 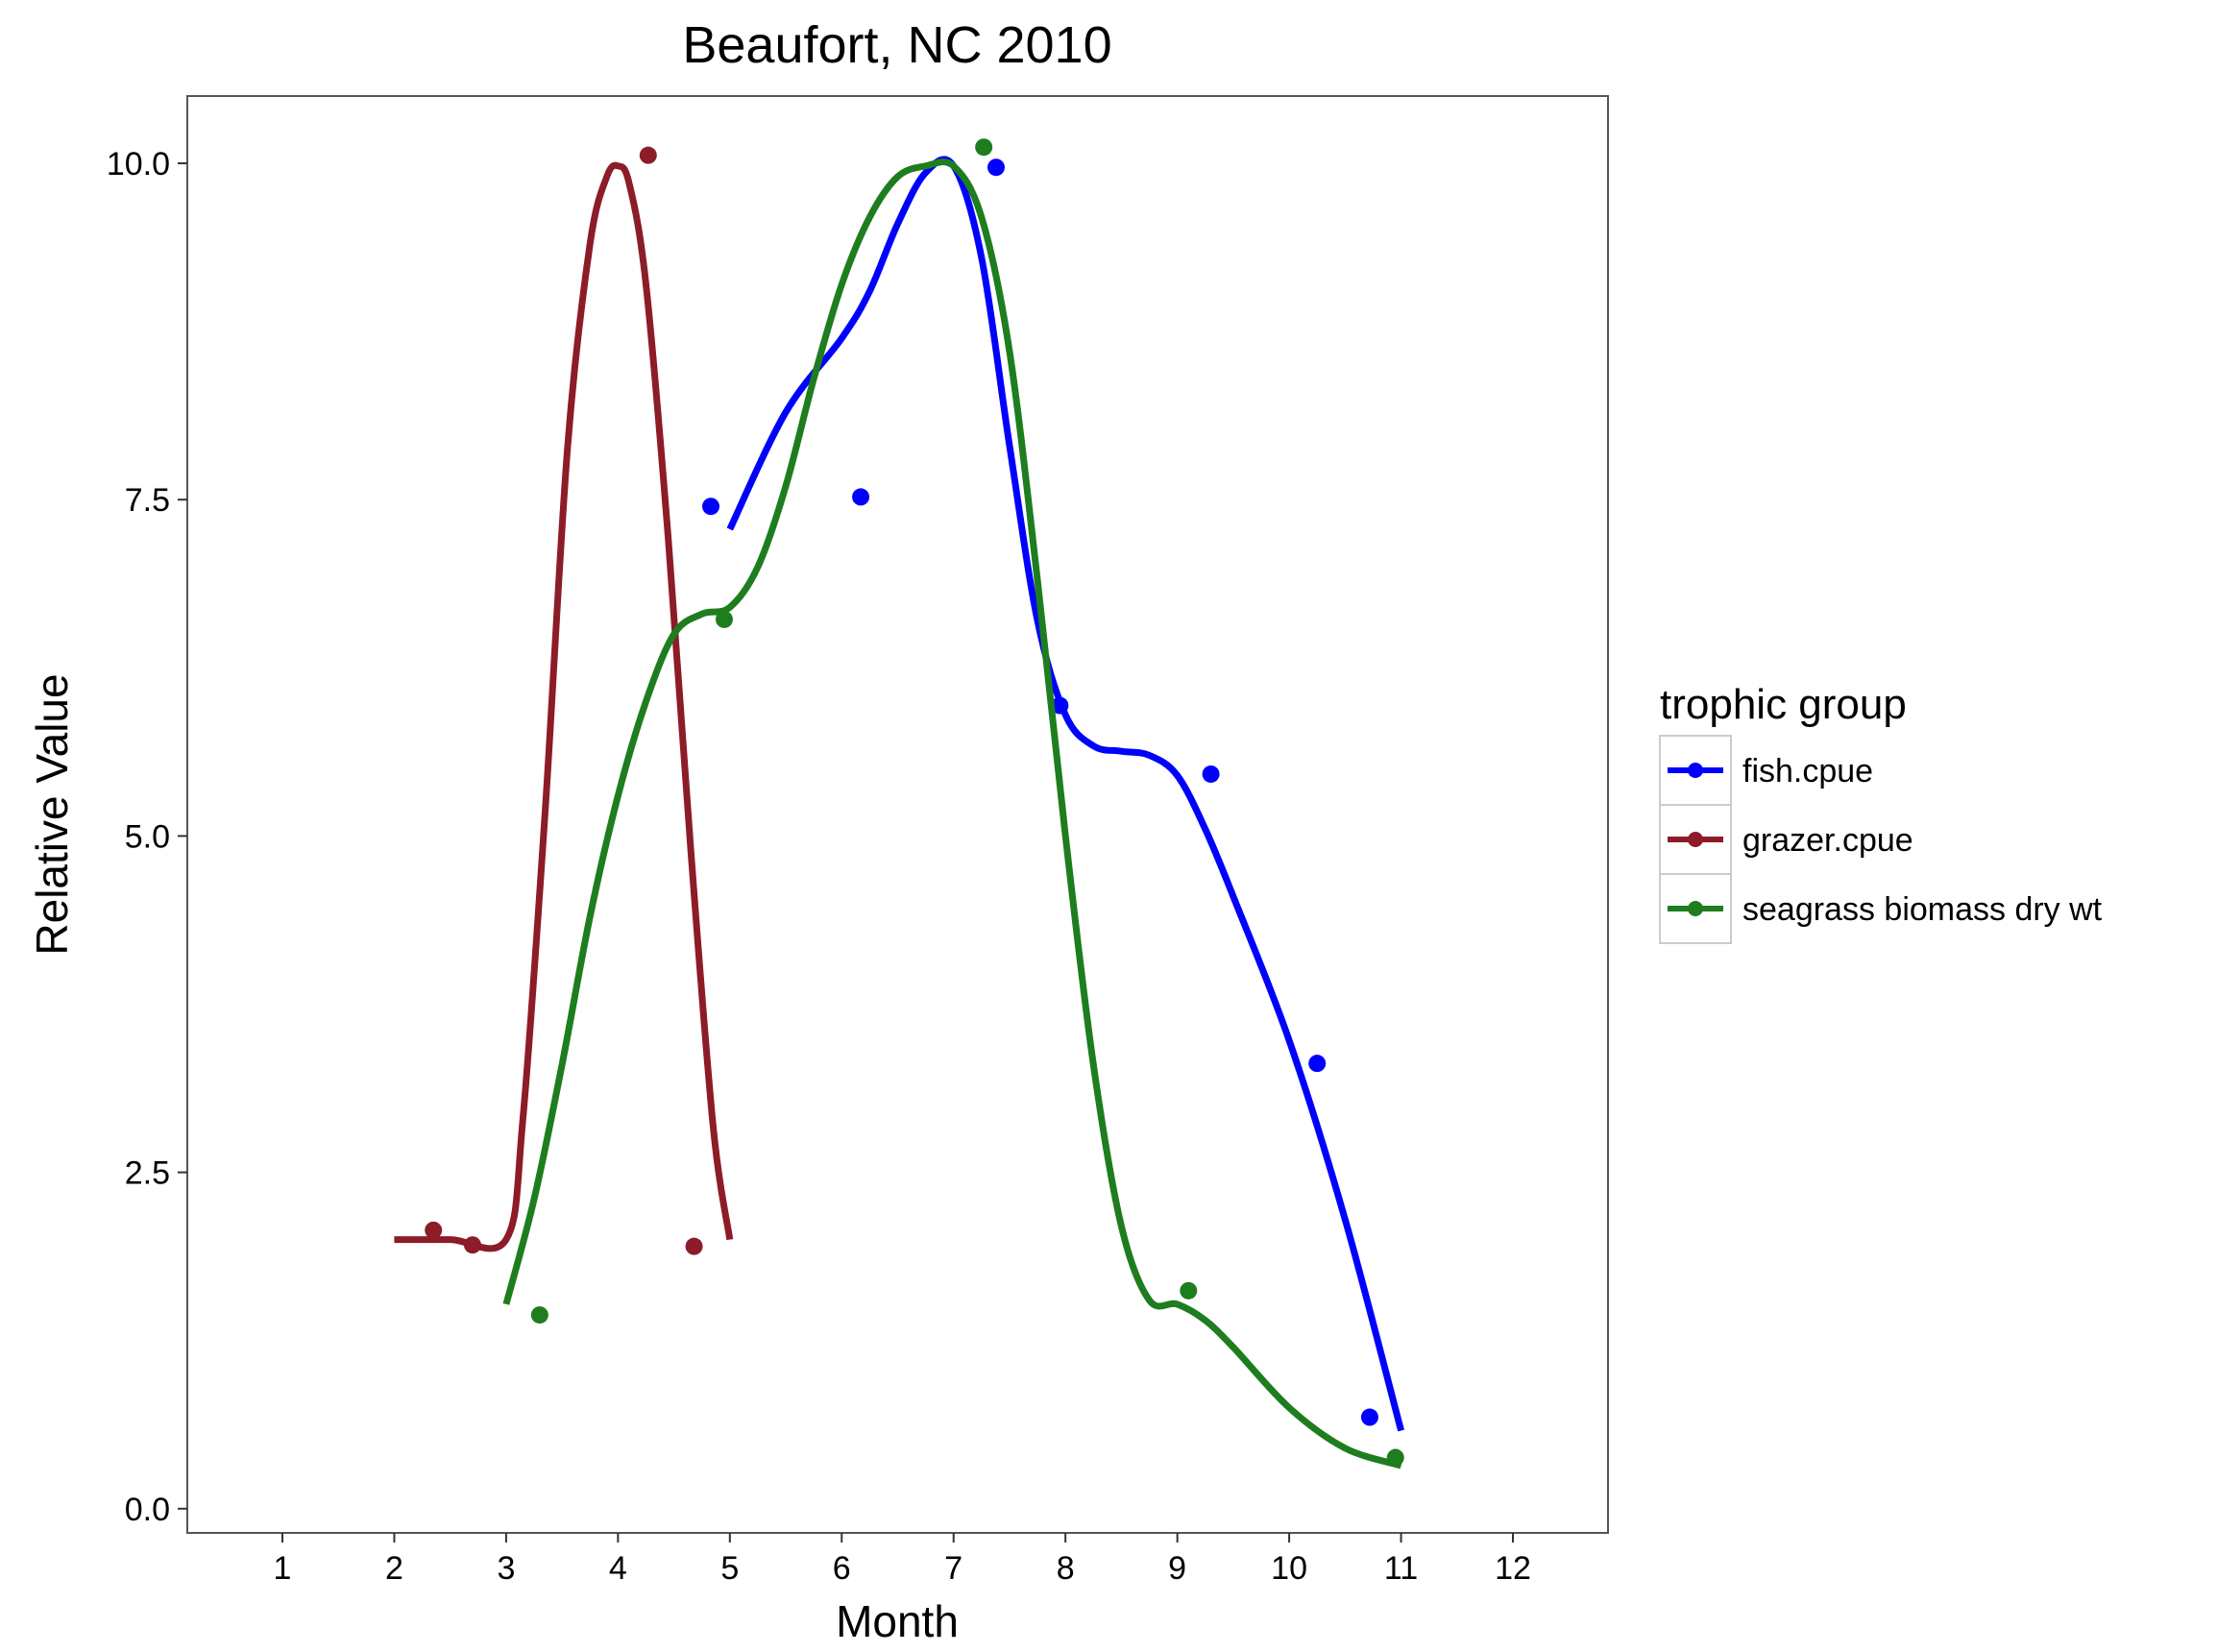 I want to click on series-line-grazer-cpue, so click(x=564, y=706).